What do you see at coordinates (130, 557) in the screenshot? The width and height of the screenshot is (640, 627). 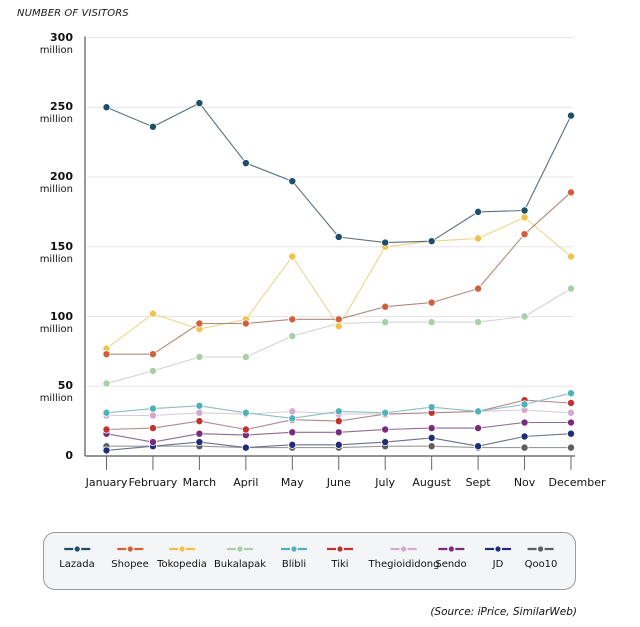 I see `legend-item-shopee: Shopee` at bounding box center [130, 557].